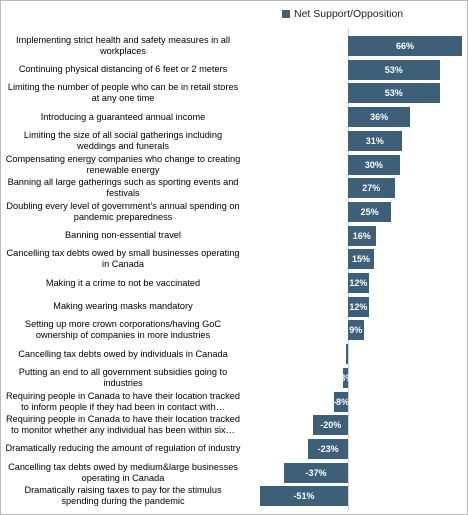  Describe the element at coordinates (348, 269) in the screenshot. I see `zero-line` at that location.